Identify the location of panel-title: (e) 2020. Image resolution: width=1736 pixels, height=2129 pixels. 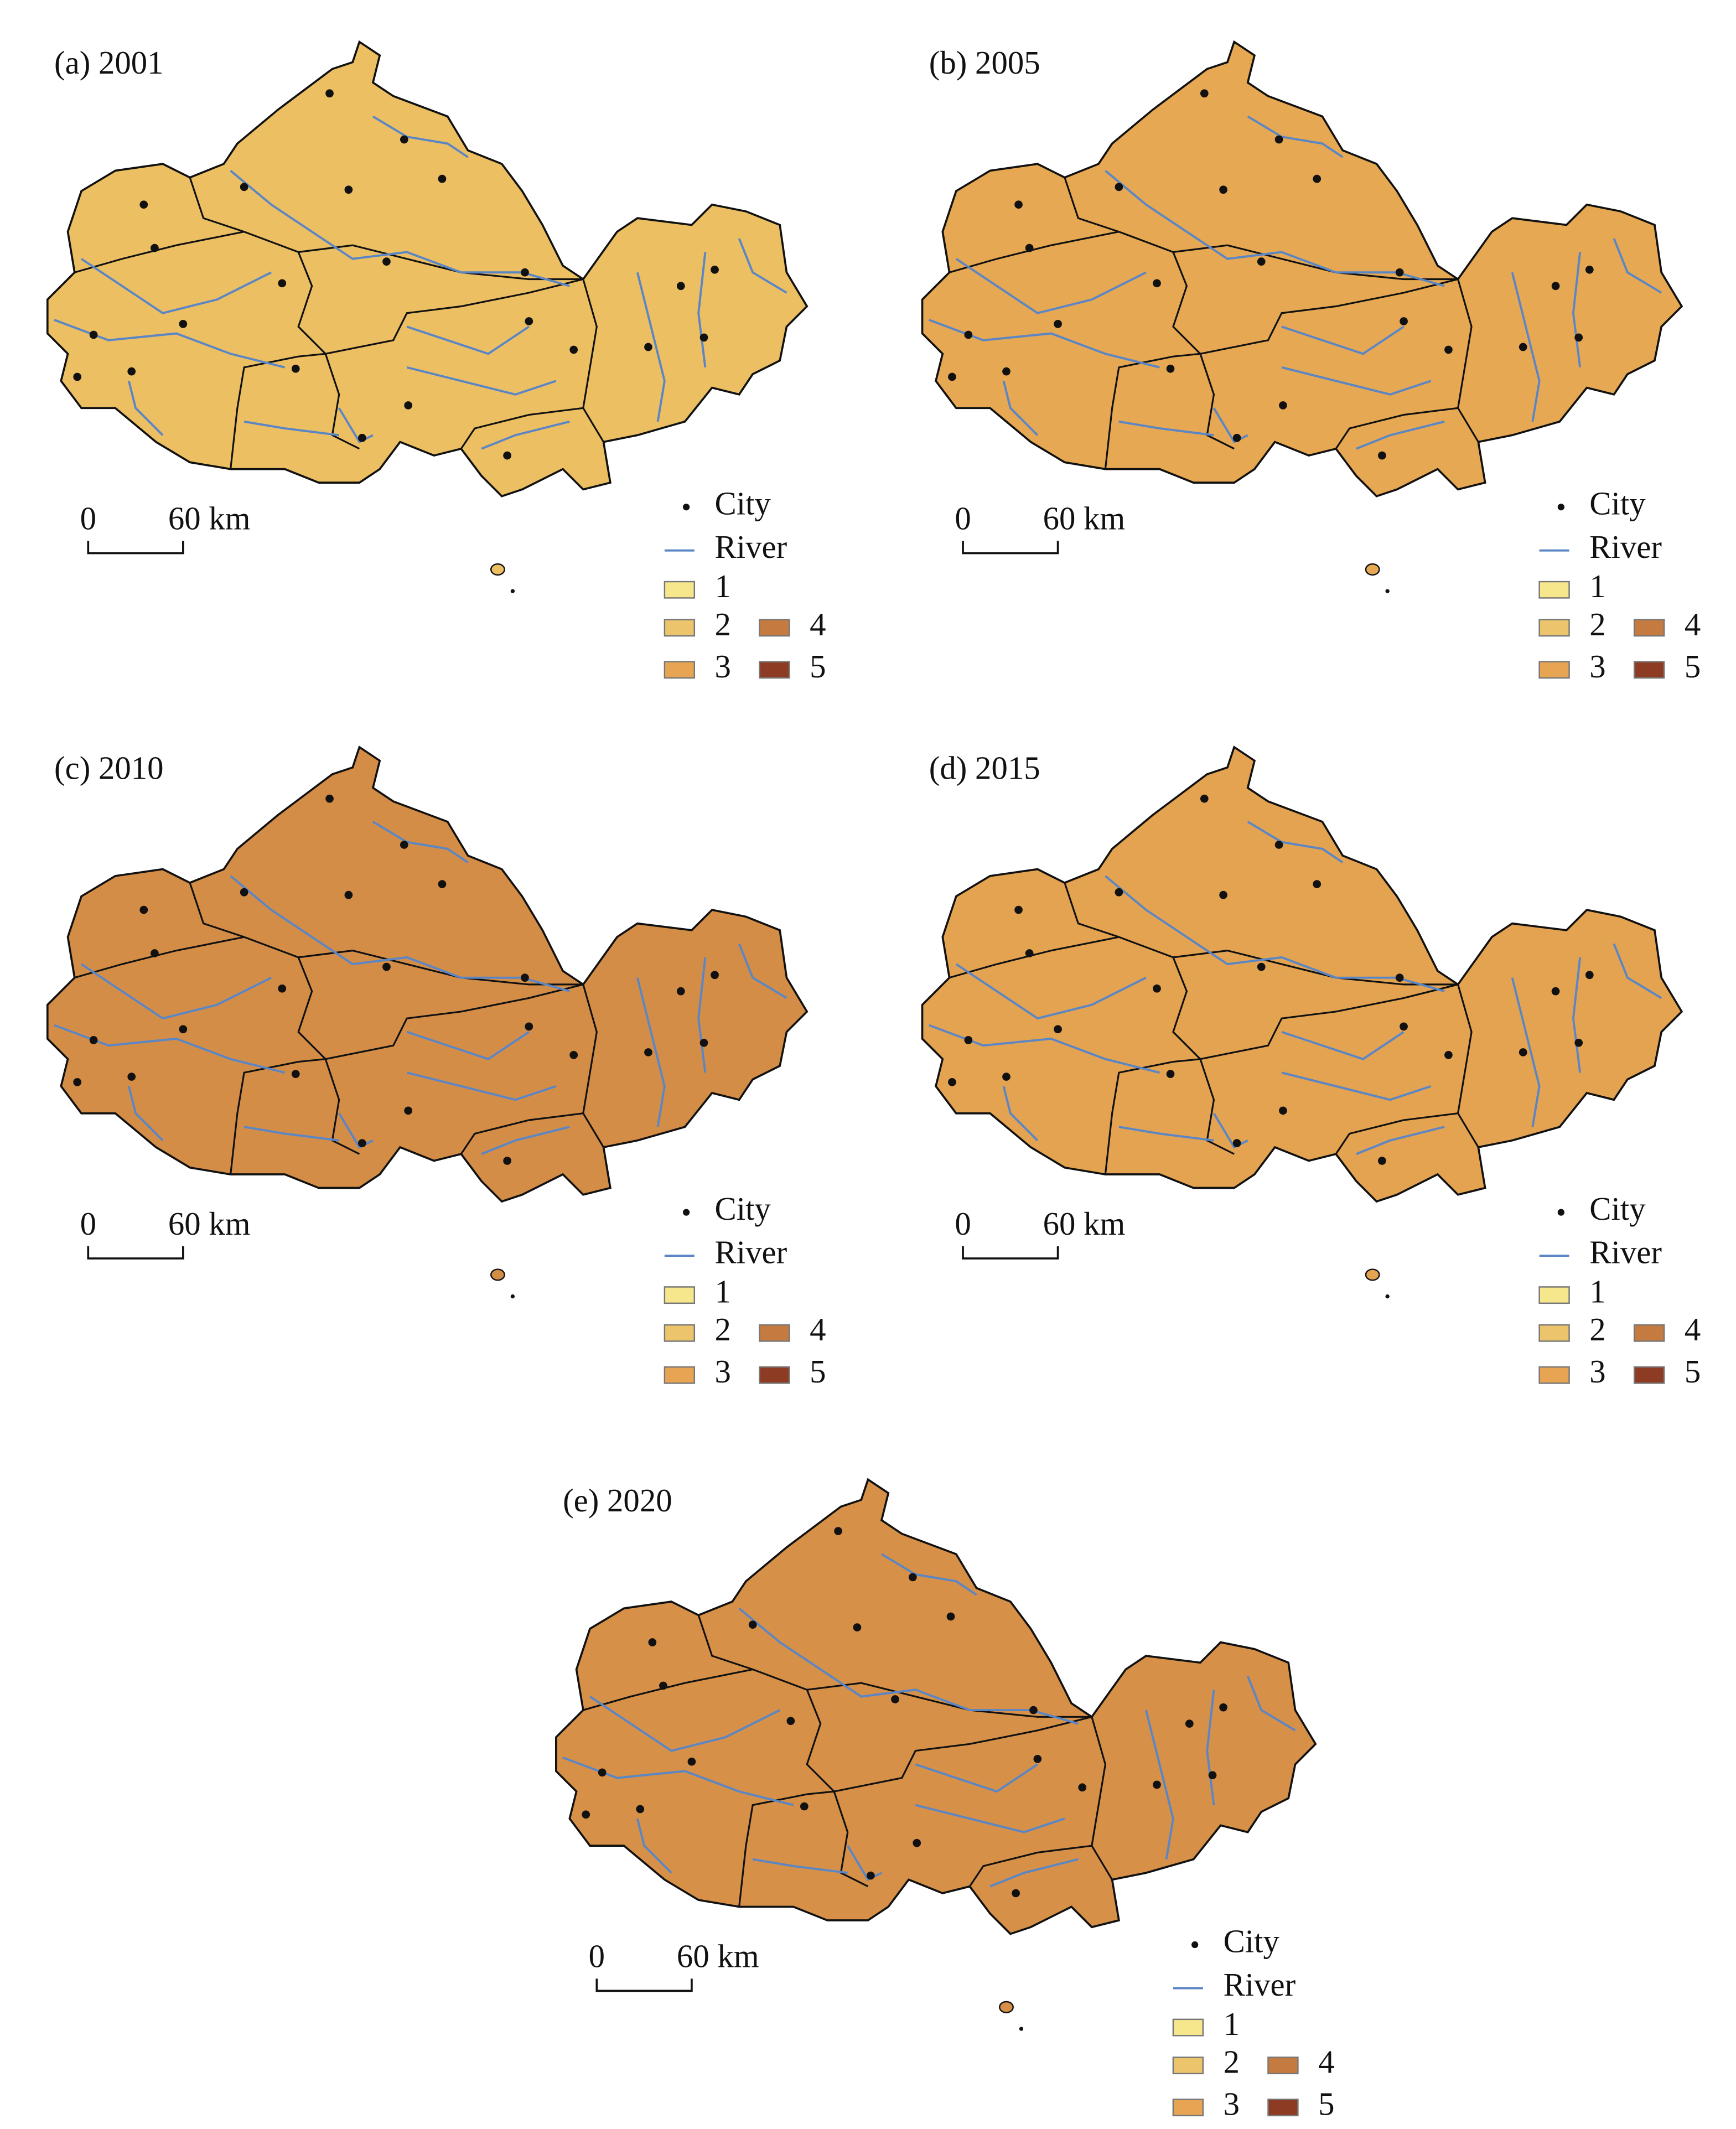
(617, 1501).